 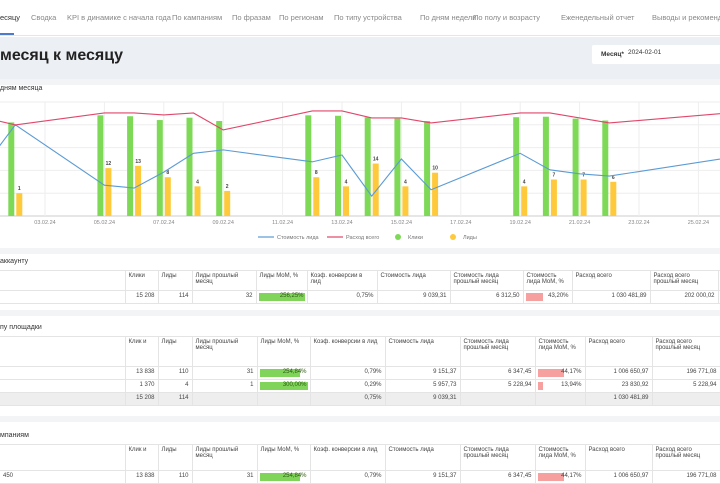 I want to click on tab-6: По типу устройства, so click(x=368, y=17).